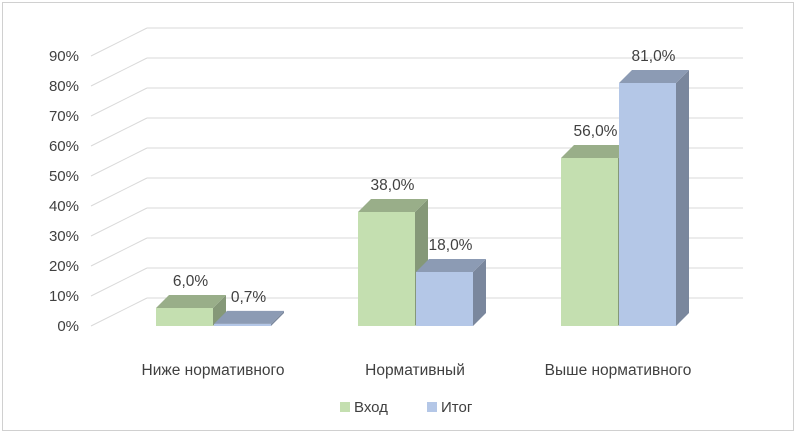 The image size is (798, 435). What do you see at coordinates (64, 86) in the screenshot?
I see `y-tick-label: 80%` at bounding box center [64, 86].